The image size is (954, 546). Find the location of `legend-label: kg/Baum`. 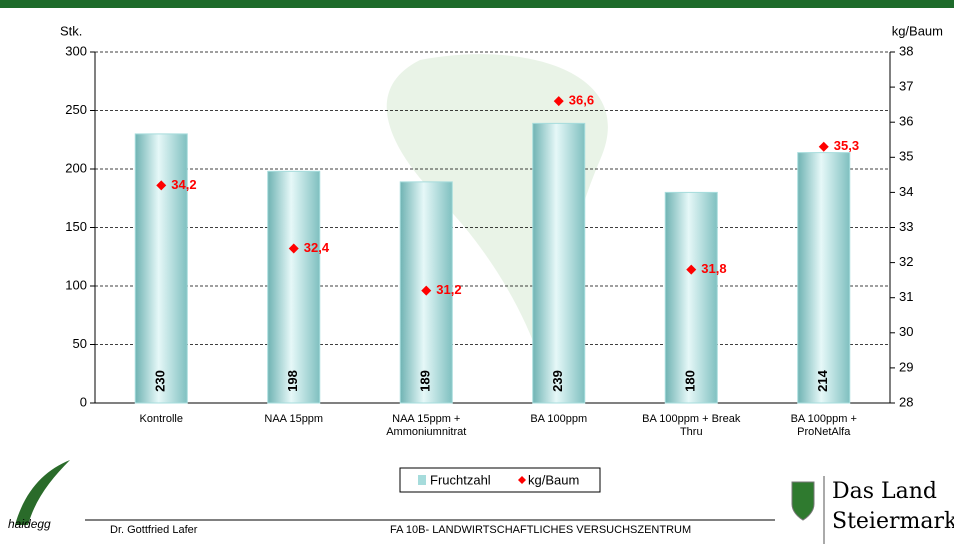

legend-label: kg/Baum is located at coordinates (553, 479).